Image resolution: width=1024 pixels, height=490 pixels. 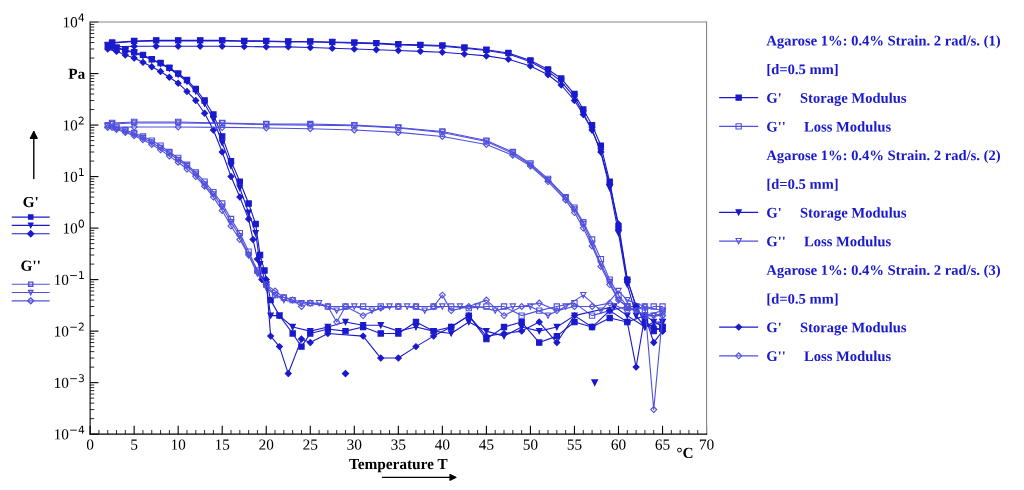 I want to click on y-tick-label: 10$^{0}$, so click(x=74, y=226).